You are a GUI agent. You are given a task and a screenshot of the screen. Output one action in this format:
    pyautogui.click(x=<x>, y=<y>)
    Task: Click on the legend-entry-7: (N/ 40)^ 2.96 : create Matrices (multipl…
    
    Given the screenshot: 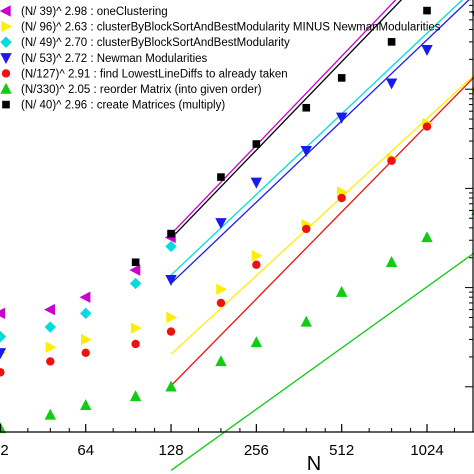 What is the action you would take?
    pyautogui.click(x=123, y=106)
    